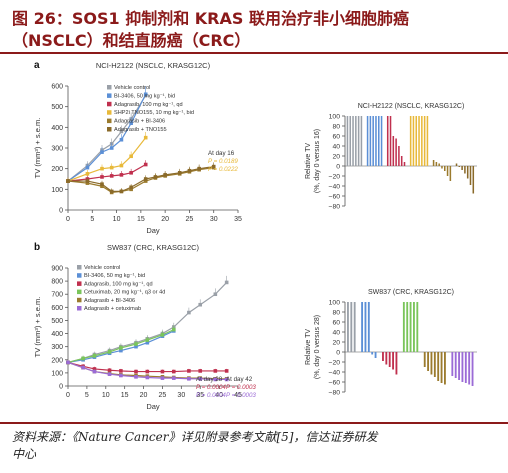 The image size is (508, 473). I want to click on y-tick-label: 800, so click(57, 282).